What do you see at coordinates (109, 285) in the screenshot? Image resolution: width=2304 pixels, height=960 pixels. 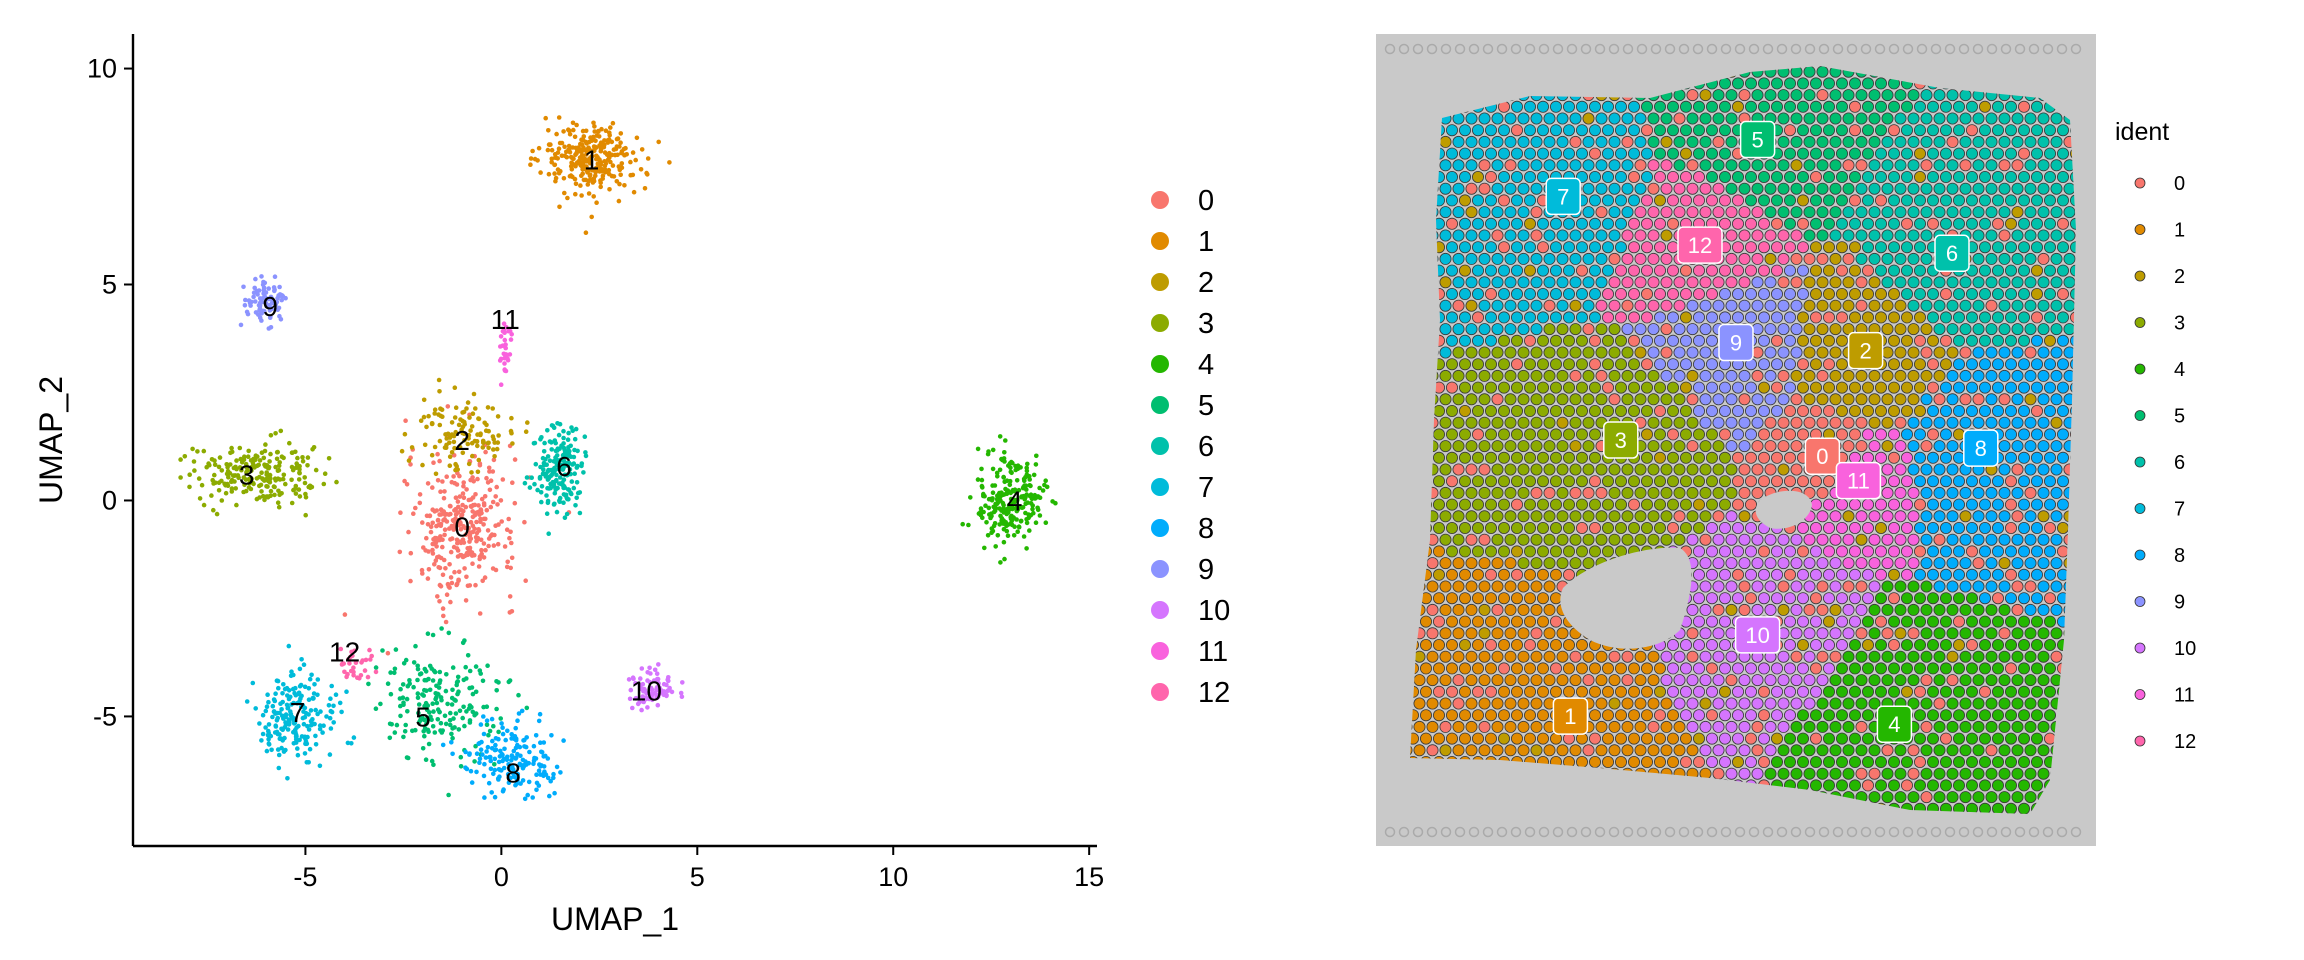 I see `y-tick-label: 5` at bounding box center [109, 285].